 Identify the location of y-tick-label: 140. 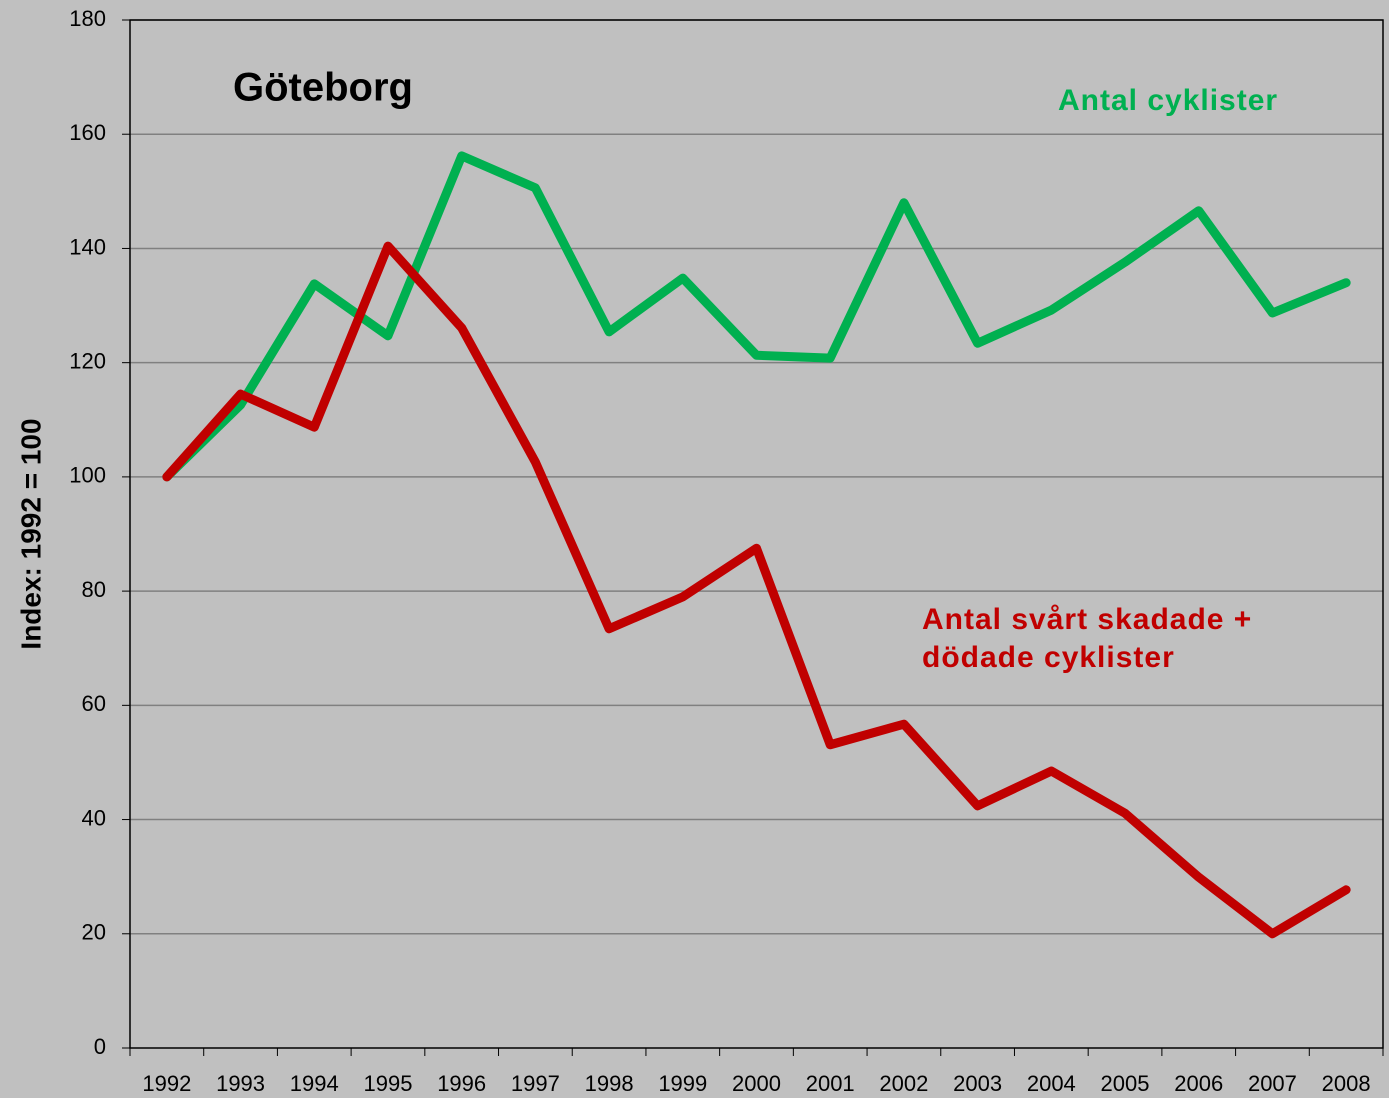
(87, 246).